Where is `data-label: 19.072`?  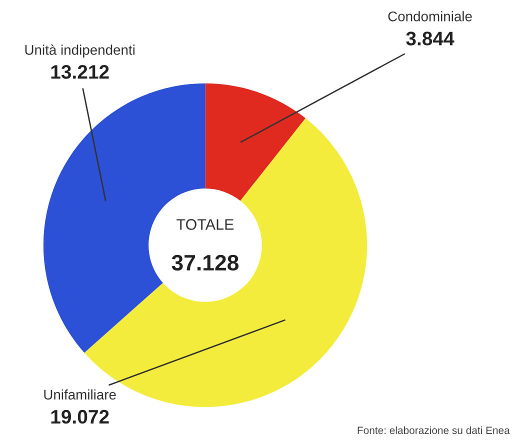
data-label: 19.072 is located at coordinates (80, 417).